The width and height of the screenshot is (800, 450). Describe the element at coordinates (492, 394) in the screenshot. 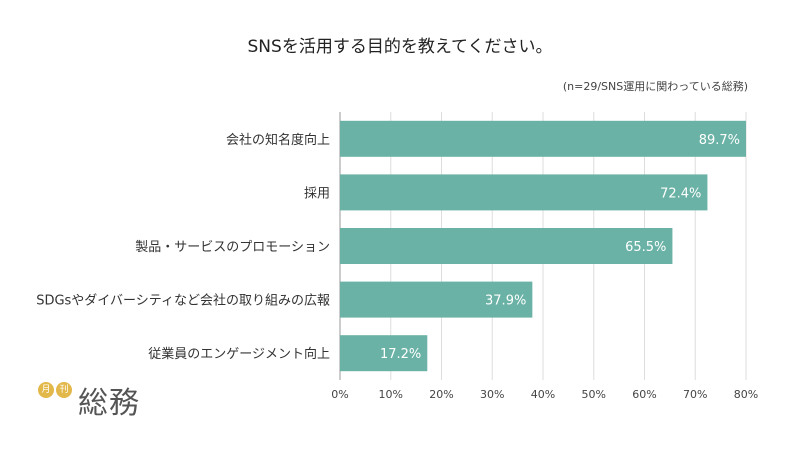

I see `x-tick-label: 30%` at that location.